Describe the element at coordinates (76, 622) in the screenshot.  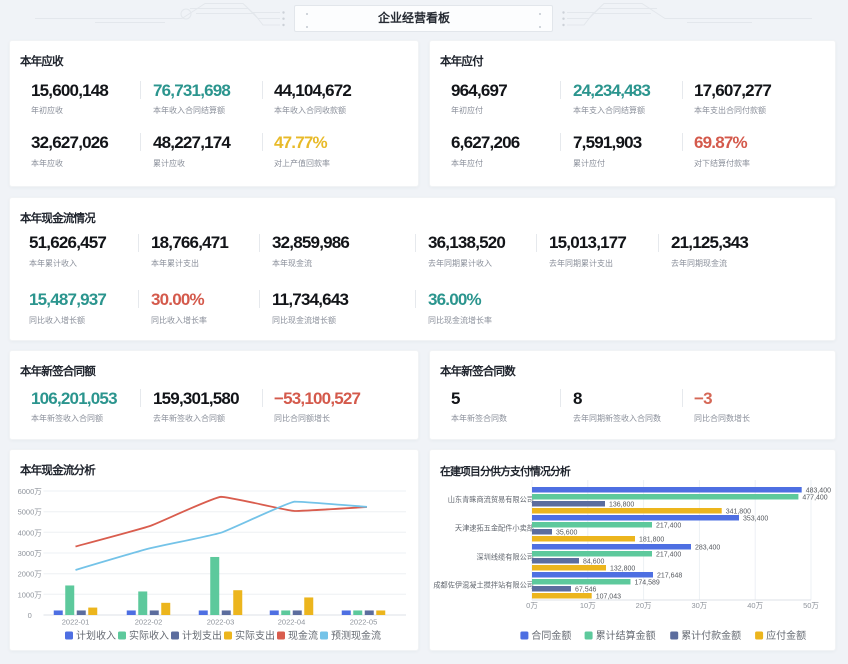
I see `svg-text: 2022-01` at that location.